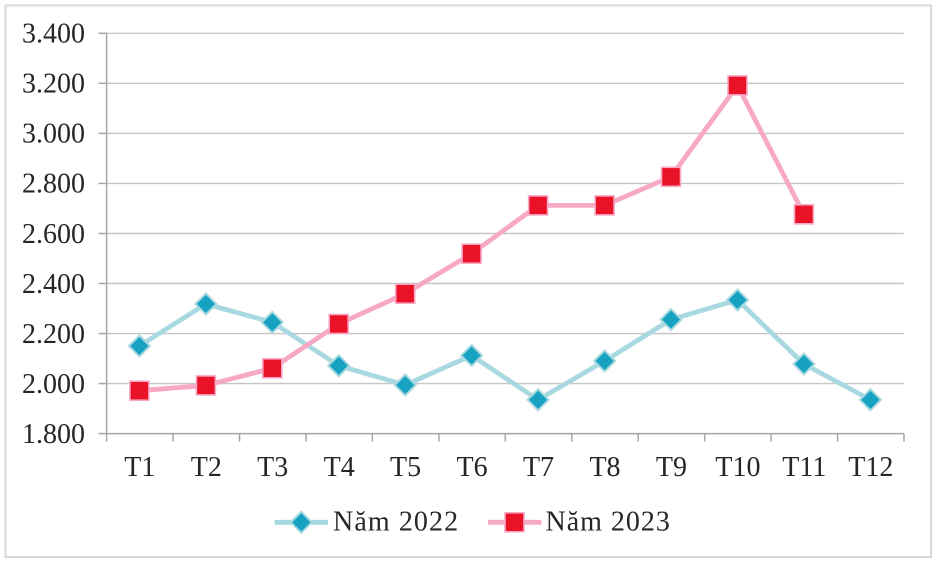  What do you see at coordinates (53, 34) in the screenshot?
I see `svg-text: 3.400` at bounding box center [53, 34].